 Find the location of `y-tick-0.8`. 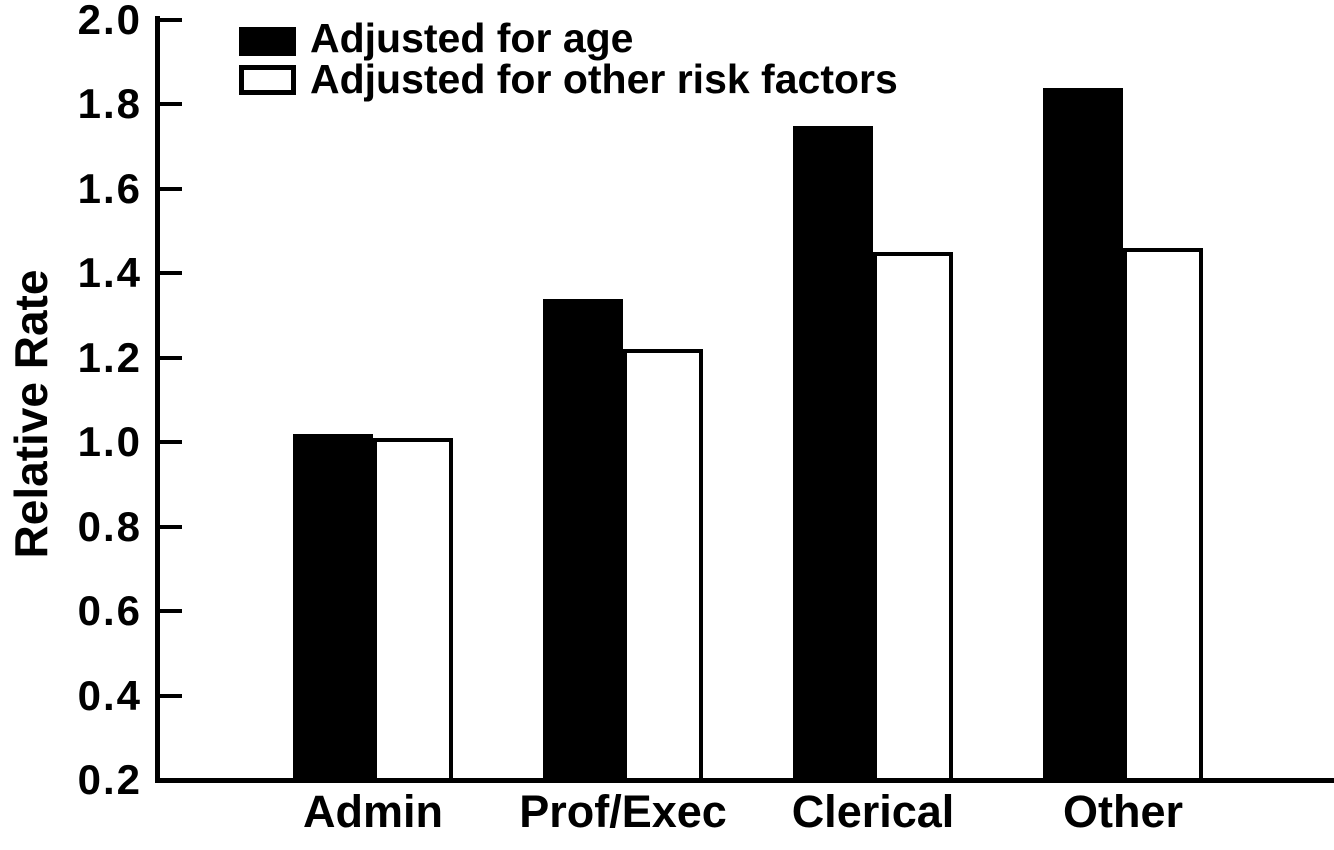

y-tick-0.8 is located at coordinates (169, 526).